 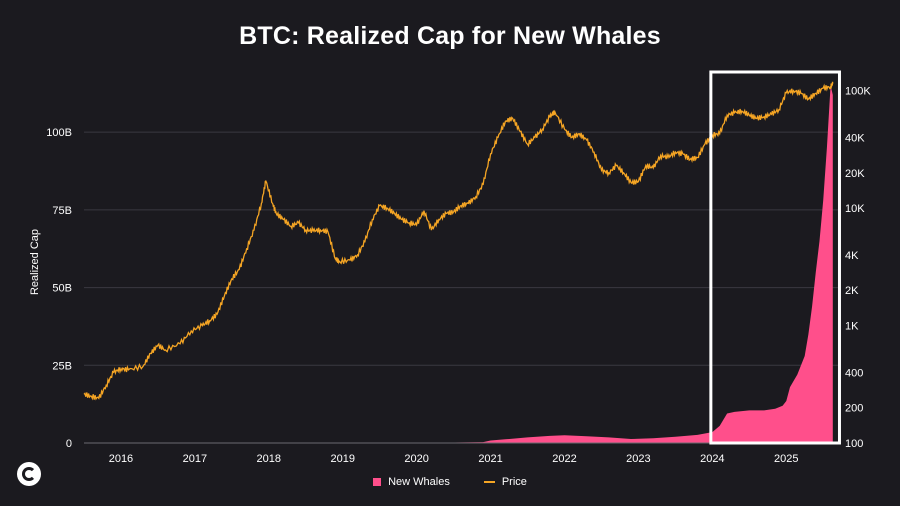 What do you see at coordinates (121, 459) in the screenshot?
I see `x-tick-label: 2016` at bounding box center [121, 459].